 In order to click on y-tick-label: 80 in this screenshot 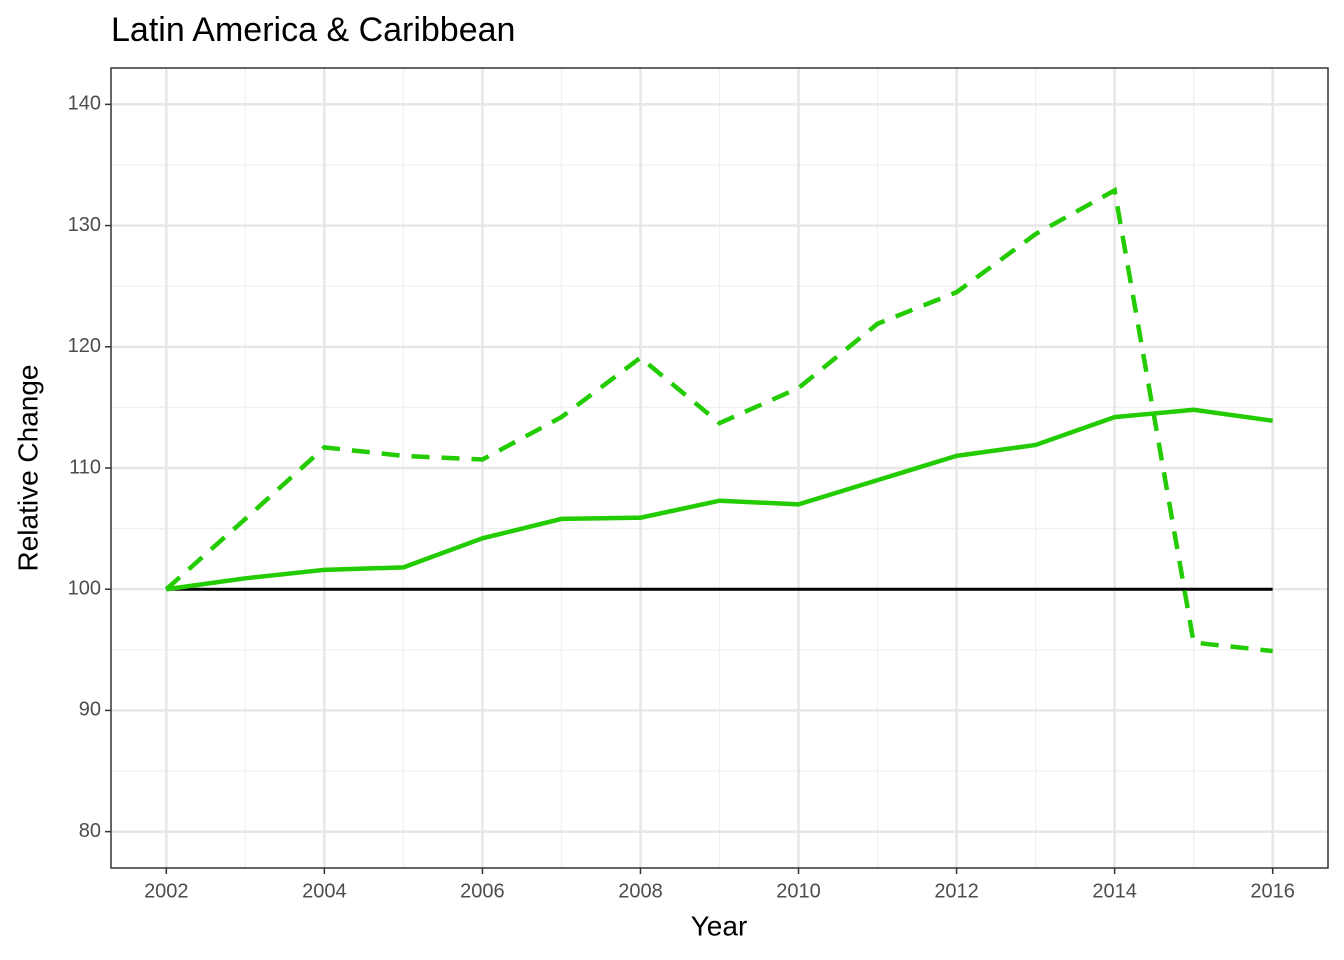, I will do `click(90, 831)`.